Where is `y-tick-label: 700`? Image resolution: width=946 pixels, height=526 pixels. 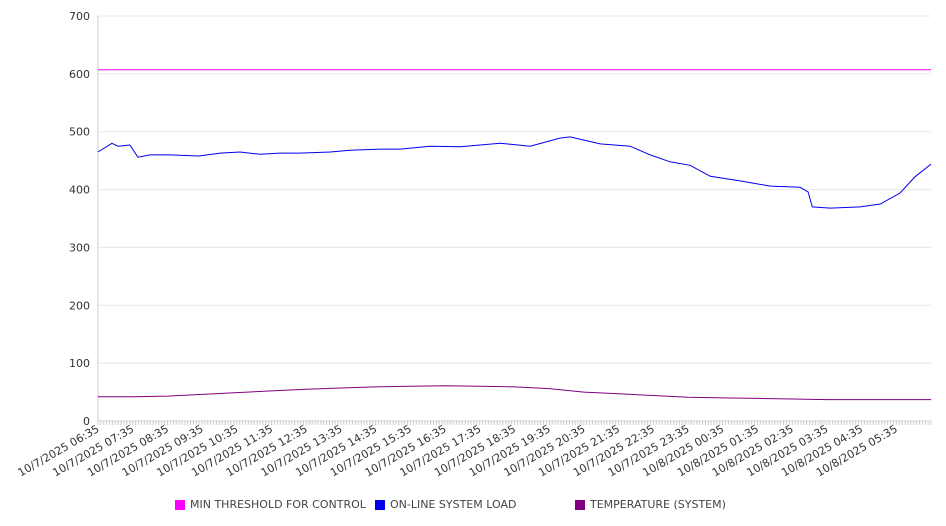
y-tick-label: 700 is located at coordinates (79, 16).